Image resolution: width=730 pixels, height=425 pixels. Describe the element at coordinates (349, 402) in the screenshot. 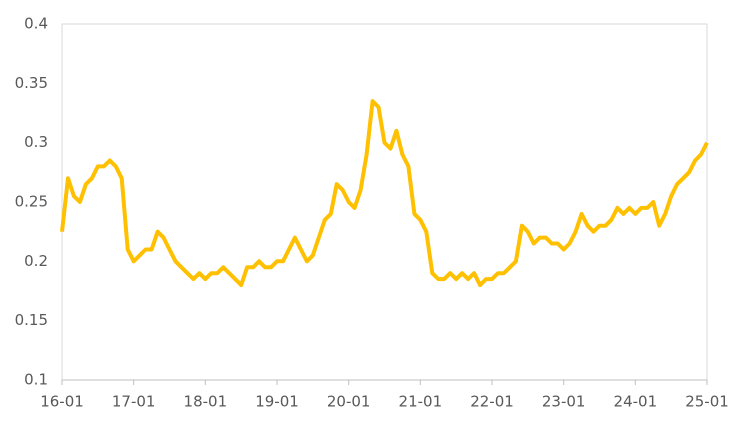

I see `x-tick-label: 20-01` at that location.